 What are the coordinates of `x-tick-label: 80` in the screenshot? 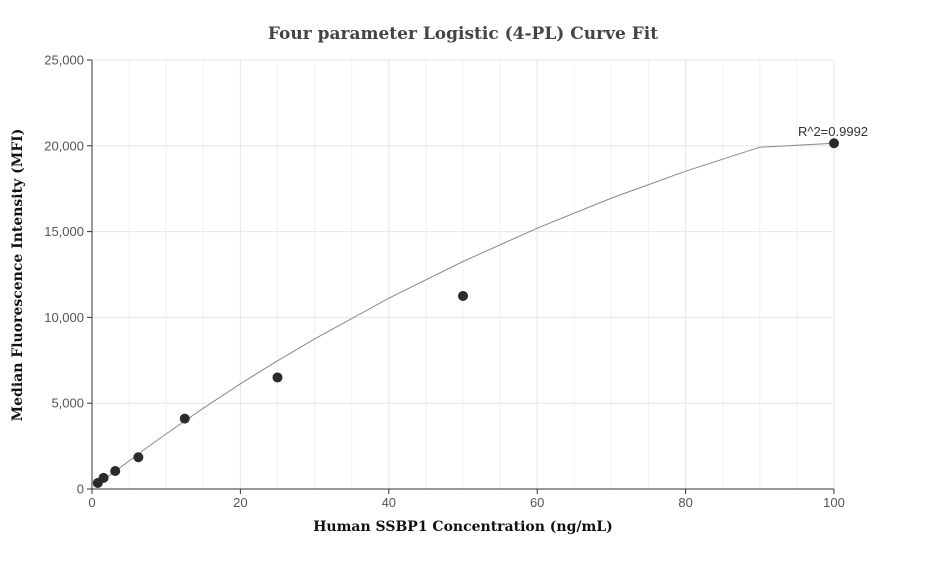 It's located at (685, 502).